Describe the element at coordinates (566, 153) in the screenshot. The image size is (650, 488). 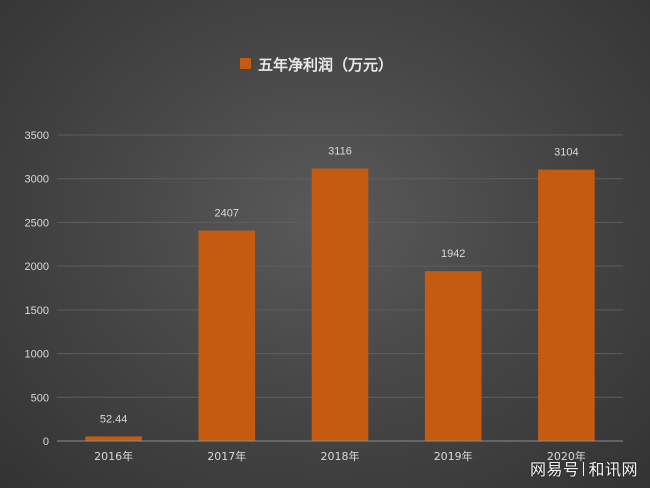
I see `data-label: 3104` at that location.